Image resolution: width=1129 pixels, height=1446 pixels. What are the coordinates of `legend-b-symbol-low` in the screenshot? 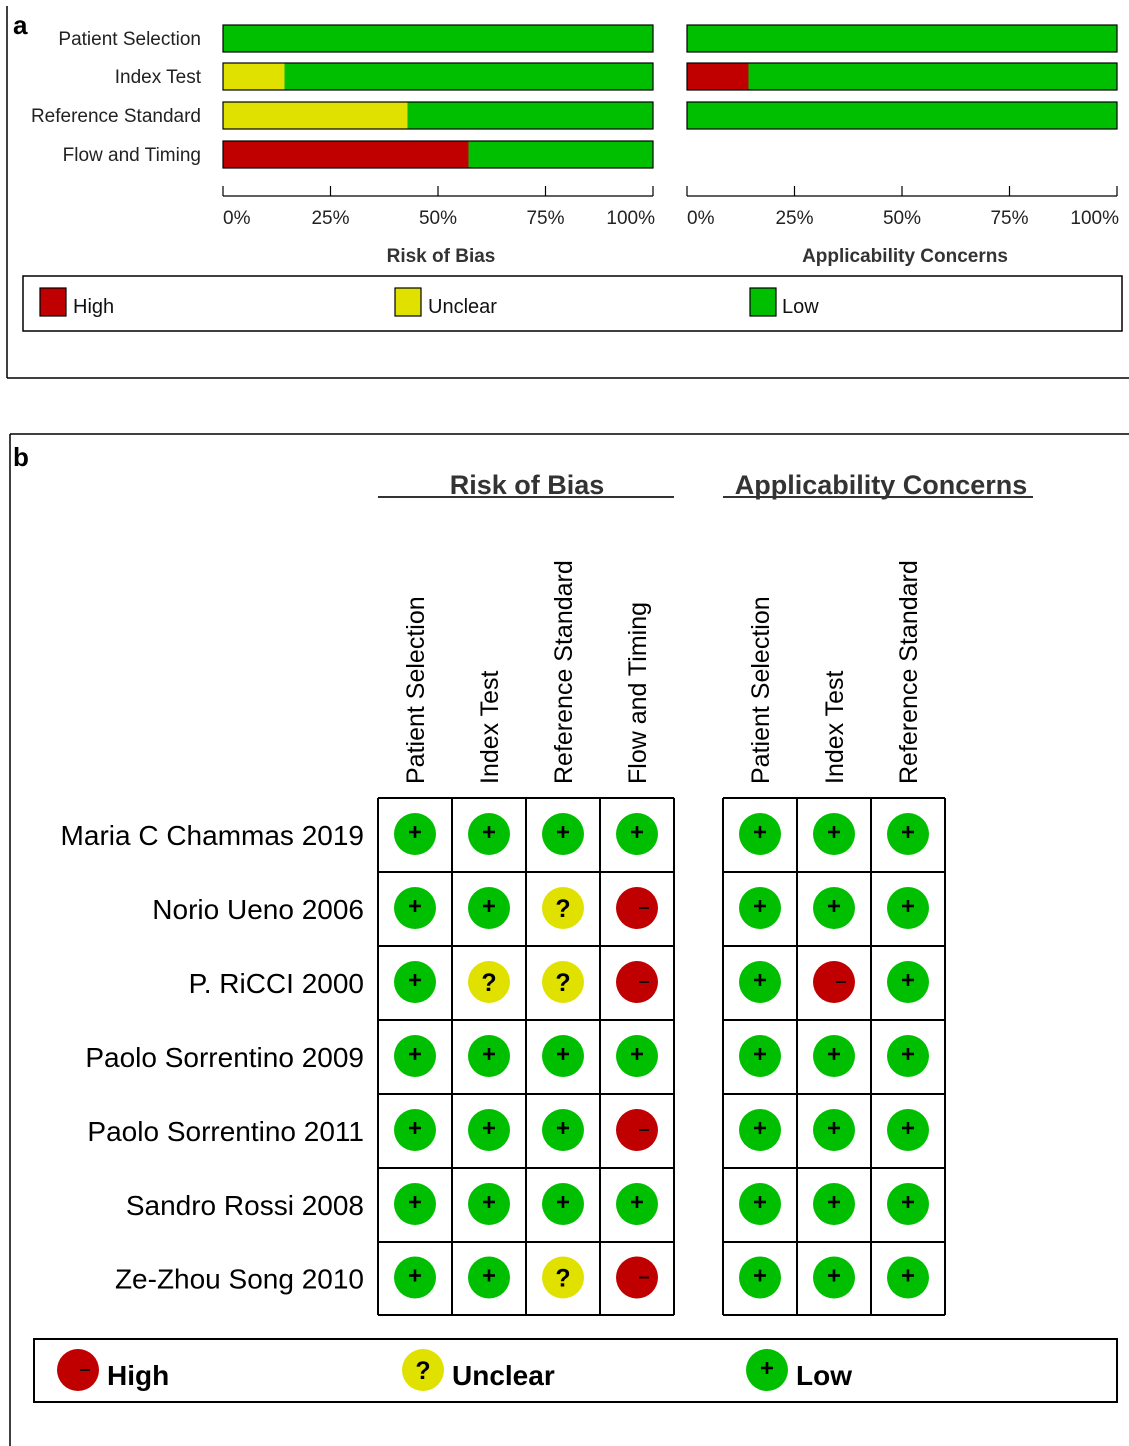 It's located at (767, 1370).